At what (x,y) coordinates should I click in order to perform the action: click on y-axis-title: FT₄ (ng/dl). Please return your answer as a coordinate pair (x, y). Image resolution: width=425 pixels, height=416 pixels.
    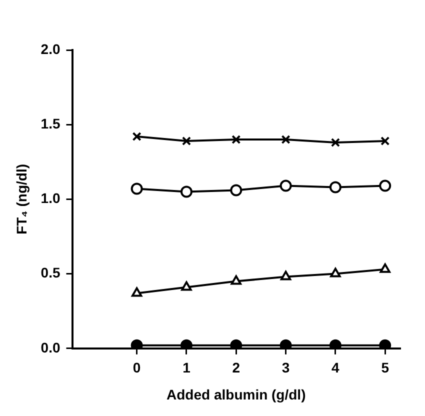
    Looking at the image, I should click on (21, 199).